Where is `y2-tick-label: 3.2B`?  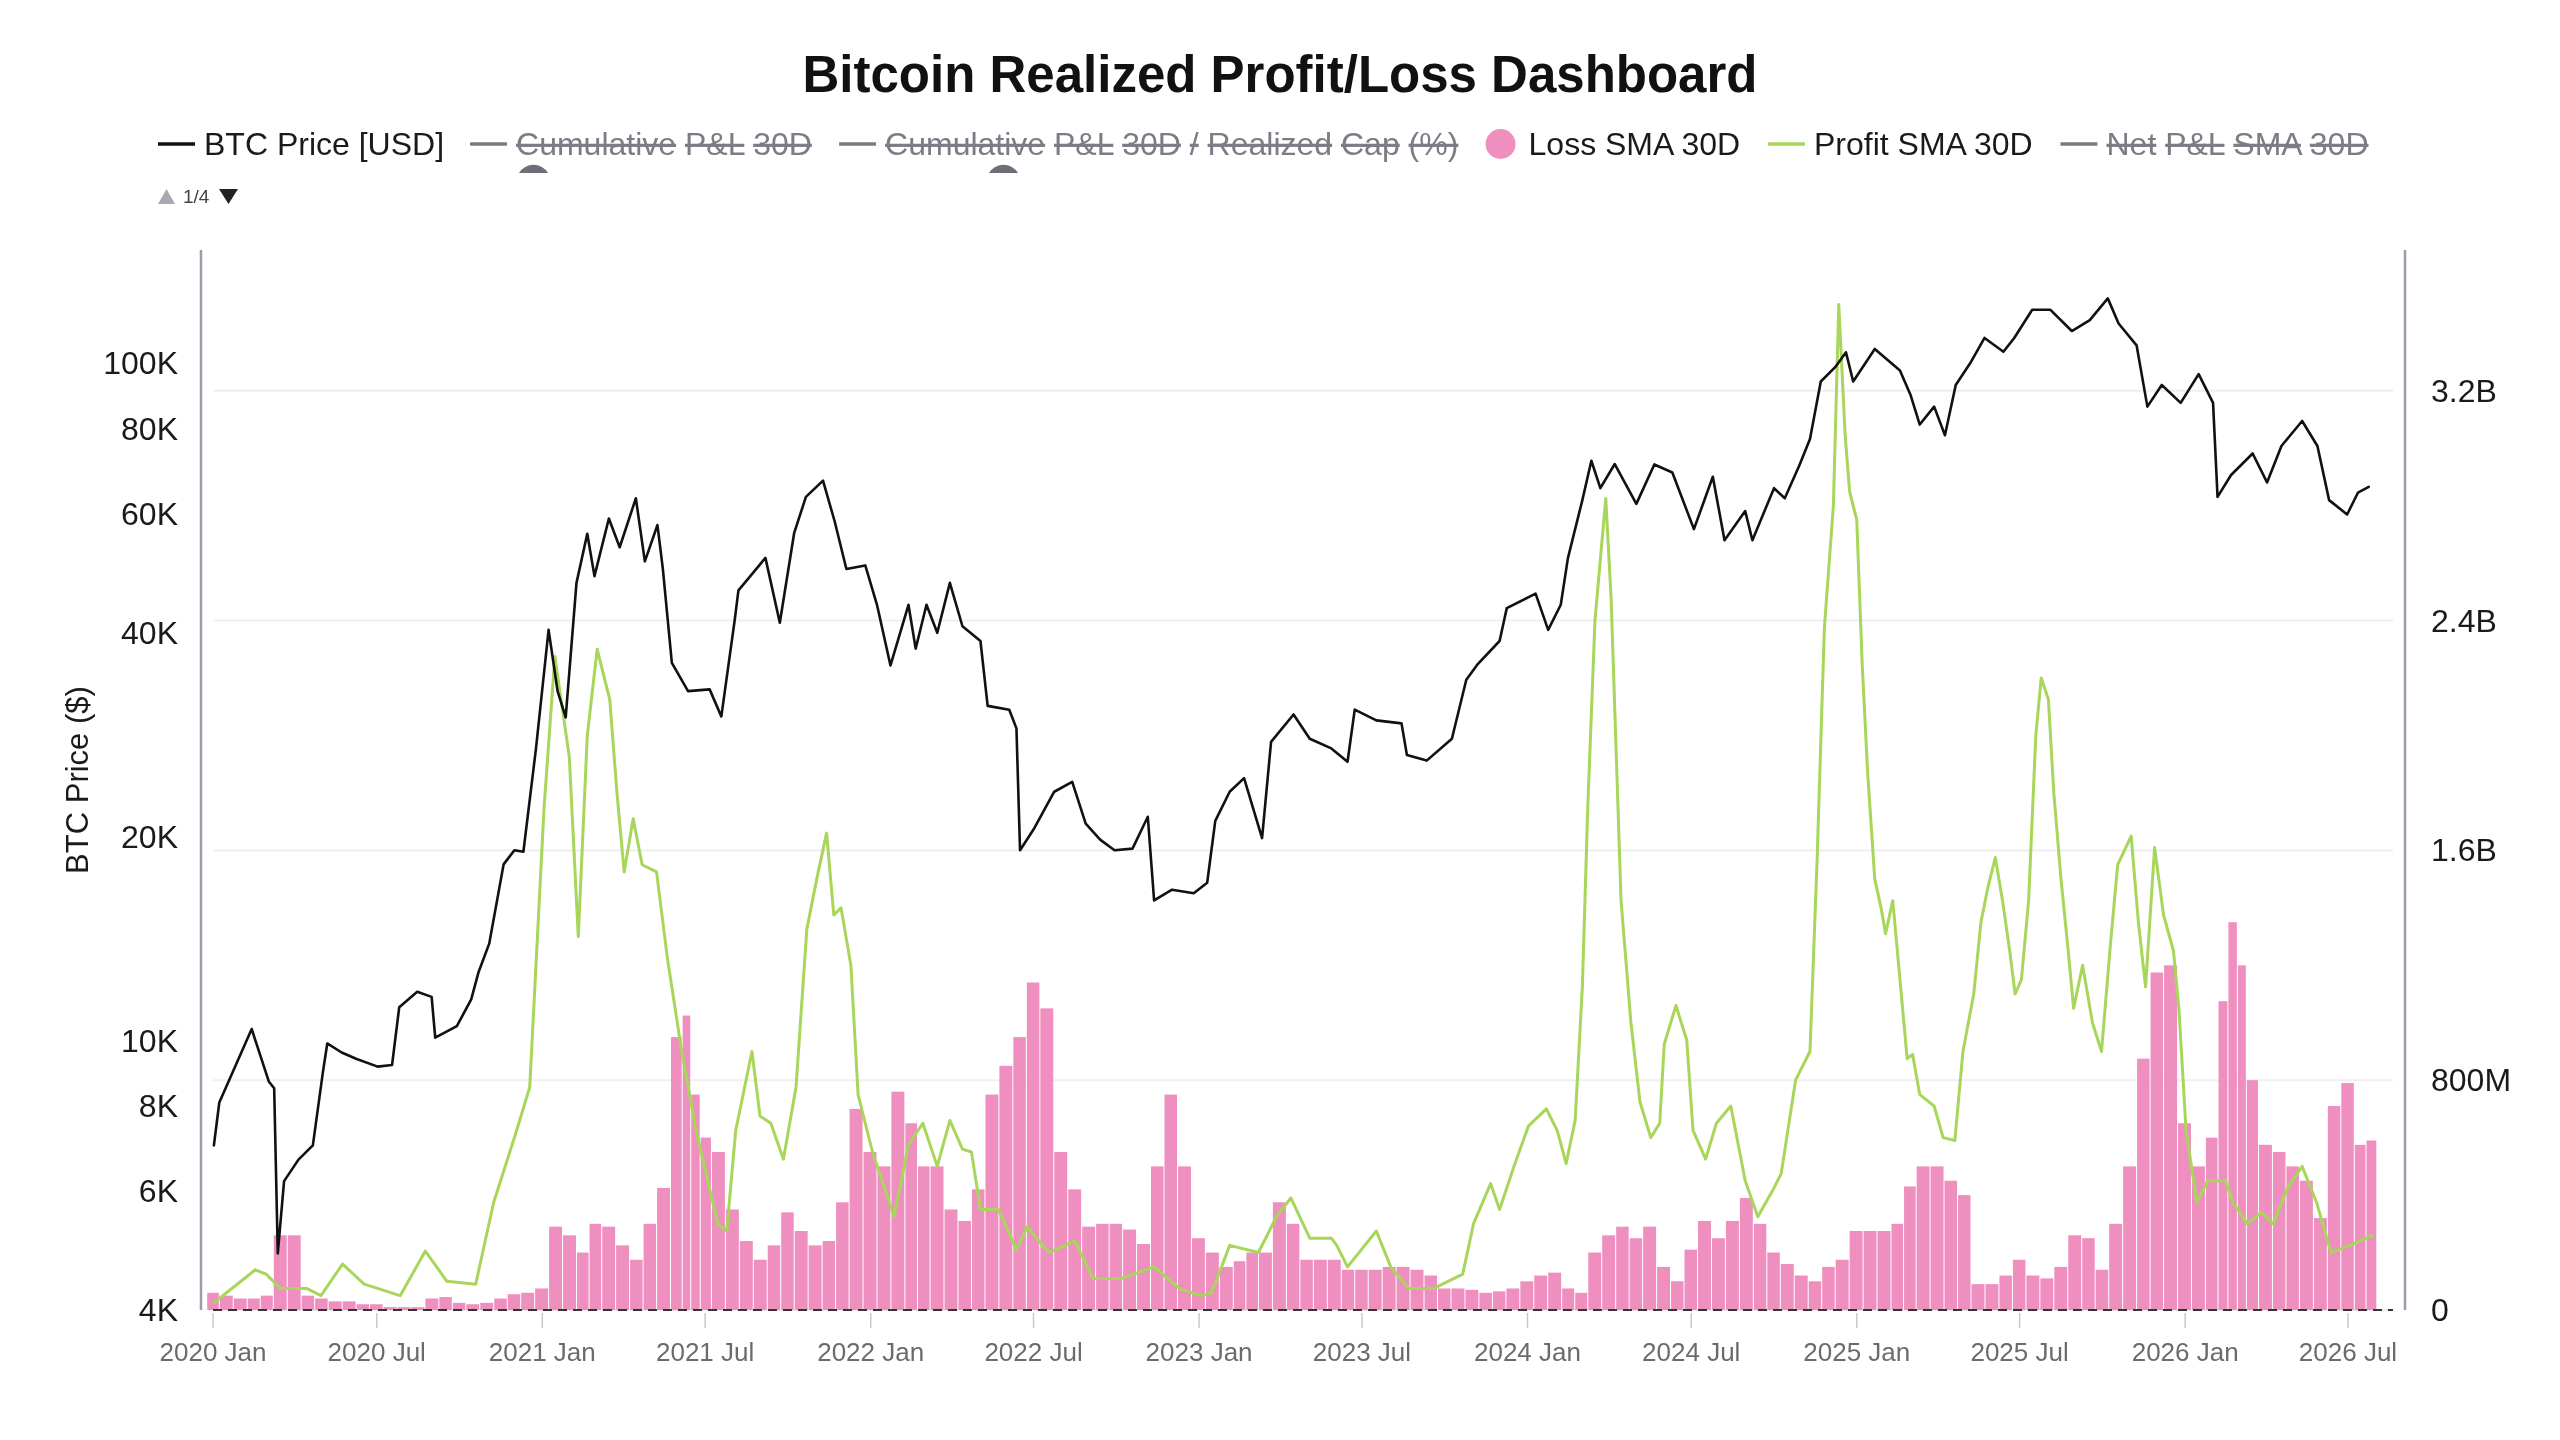 y2-tick-label: 3.2B is located at coordinates (2464, 390).